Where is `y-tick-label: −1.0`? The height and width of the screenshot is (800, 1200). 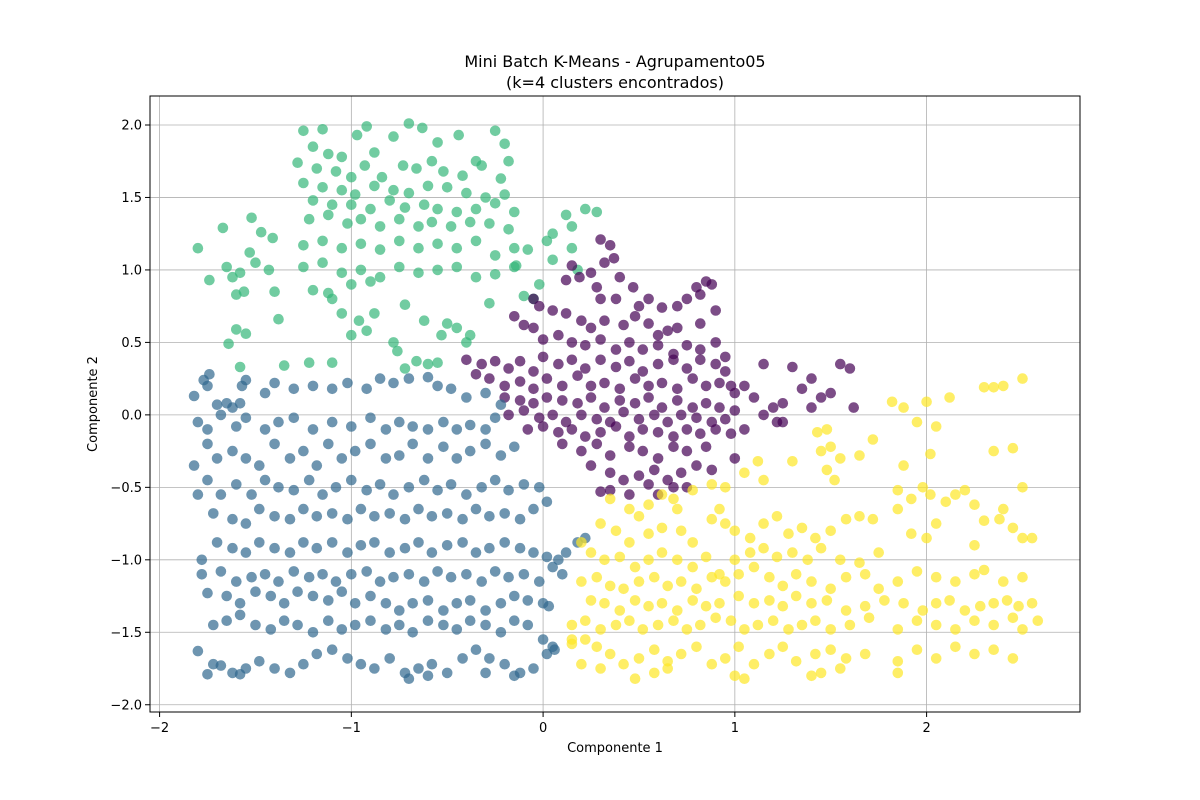 y-tick-label: −1.0 is located at coordinates (126, 560).